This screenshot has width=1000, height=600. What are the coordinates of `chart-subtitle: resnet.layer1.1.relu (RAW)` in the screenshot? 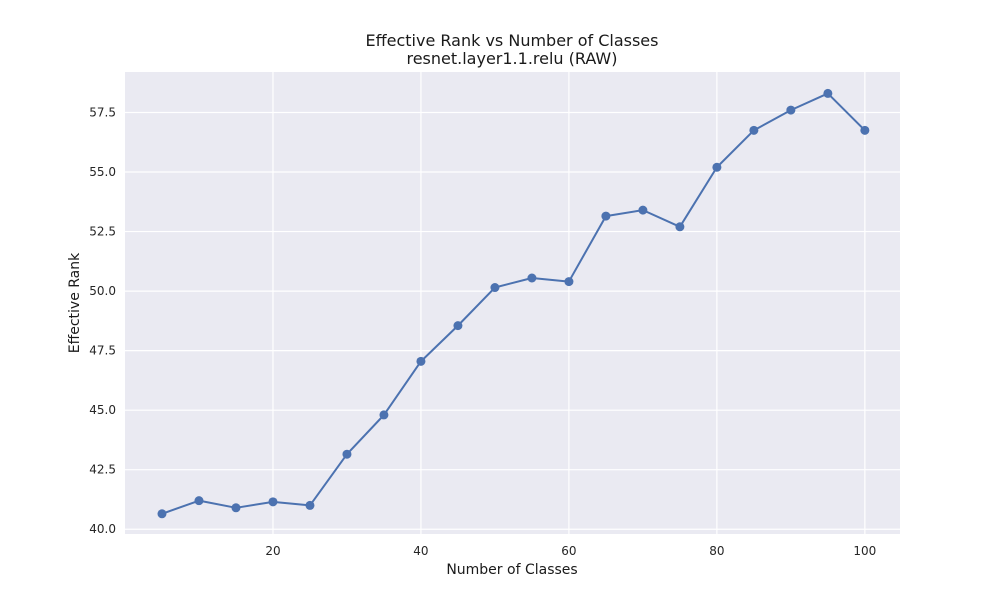 It's located at (511, 58).